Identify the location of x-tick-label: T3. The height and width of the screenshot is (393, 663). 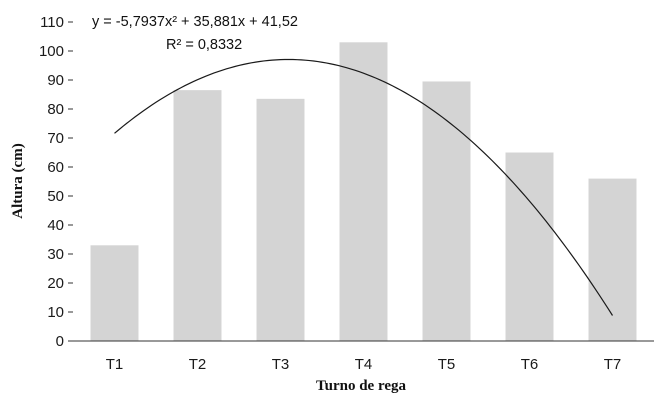
(281, 364).